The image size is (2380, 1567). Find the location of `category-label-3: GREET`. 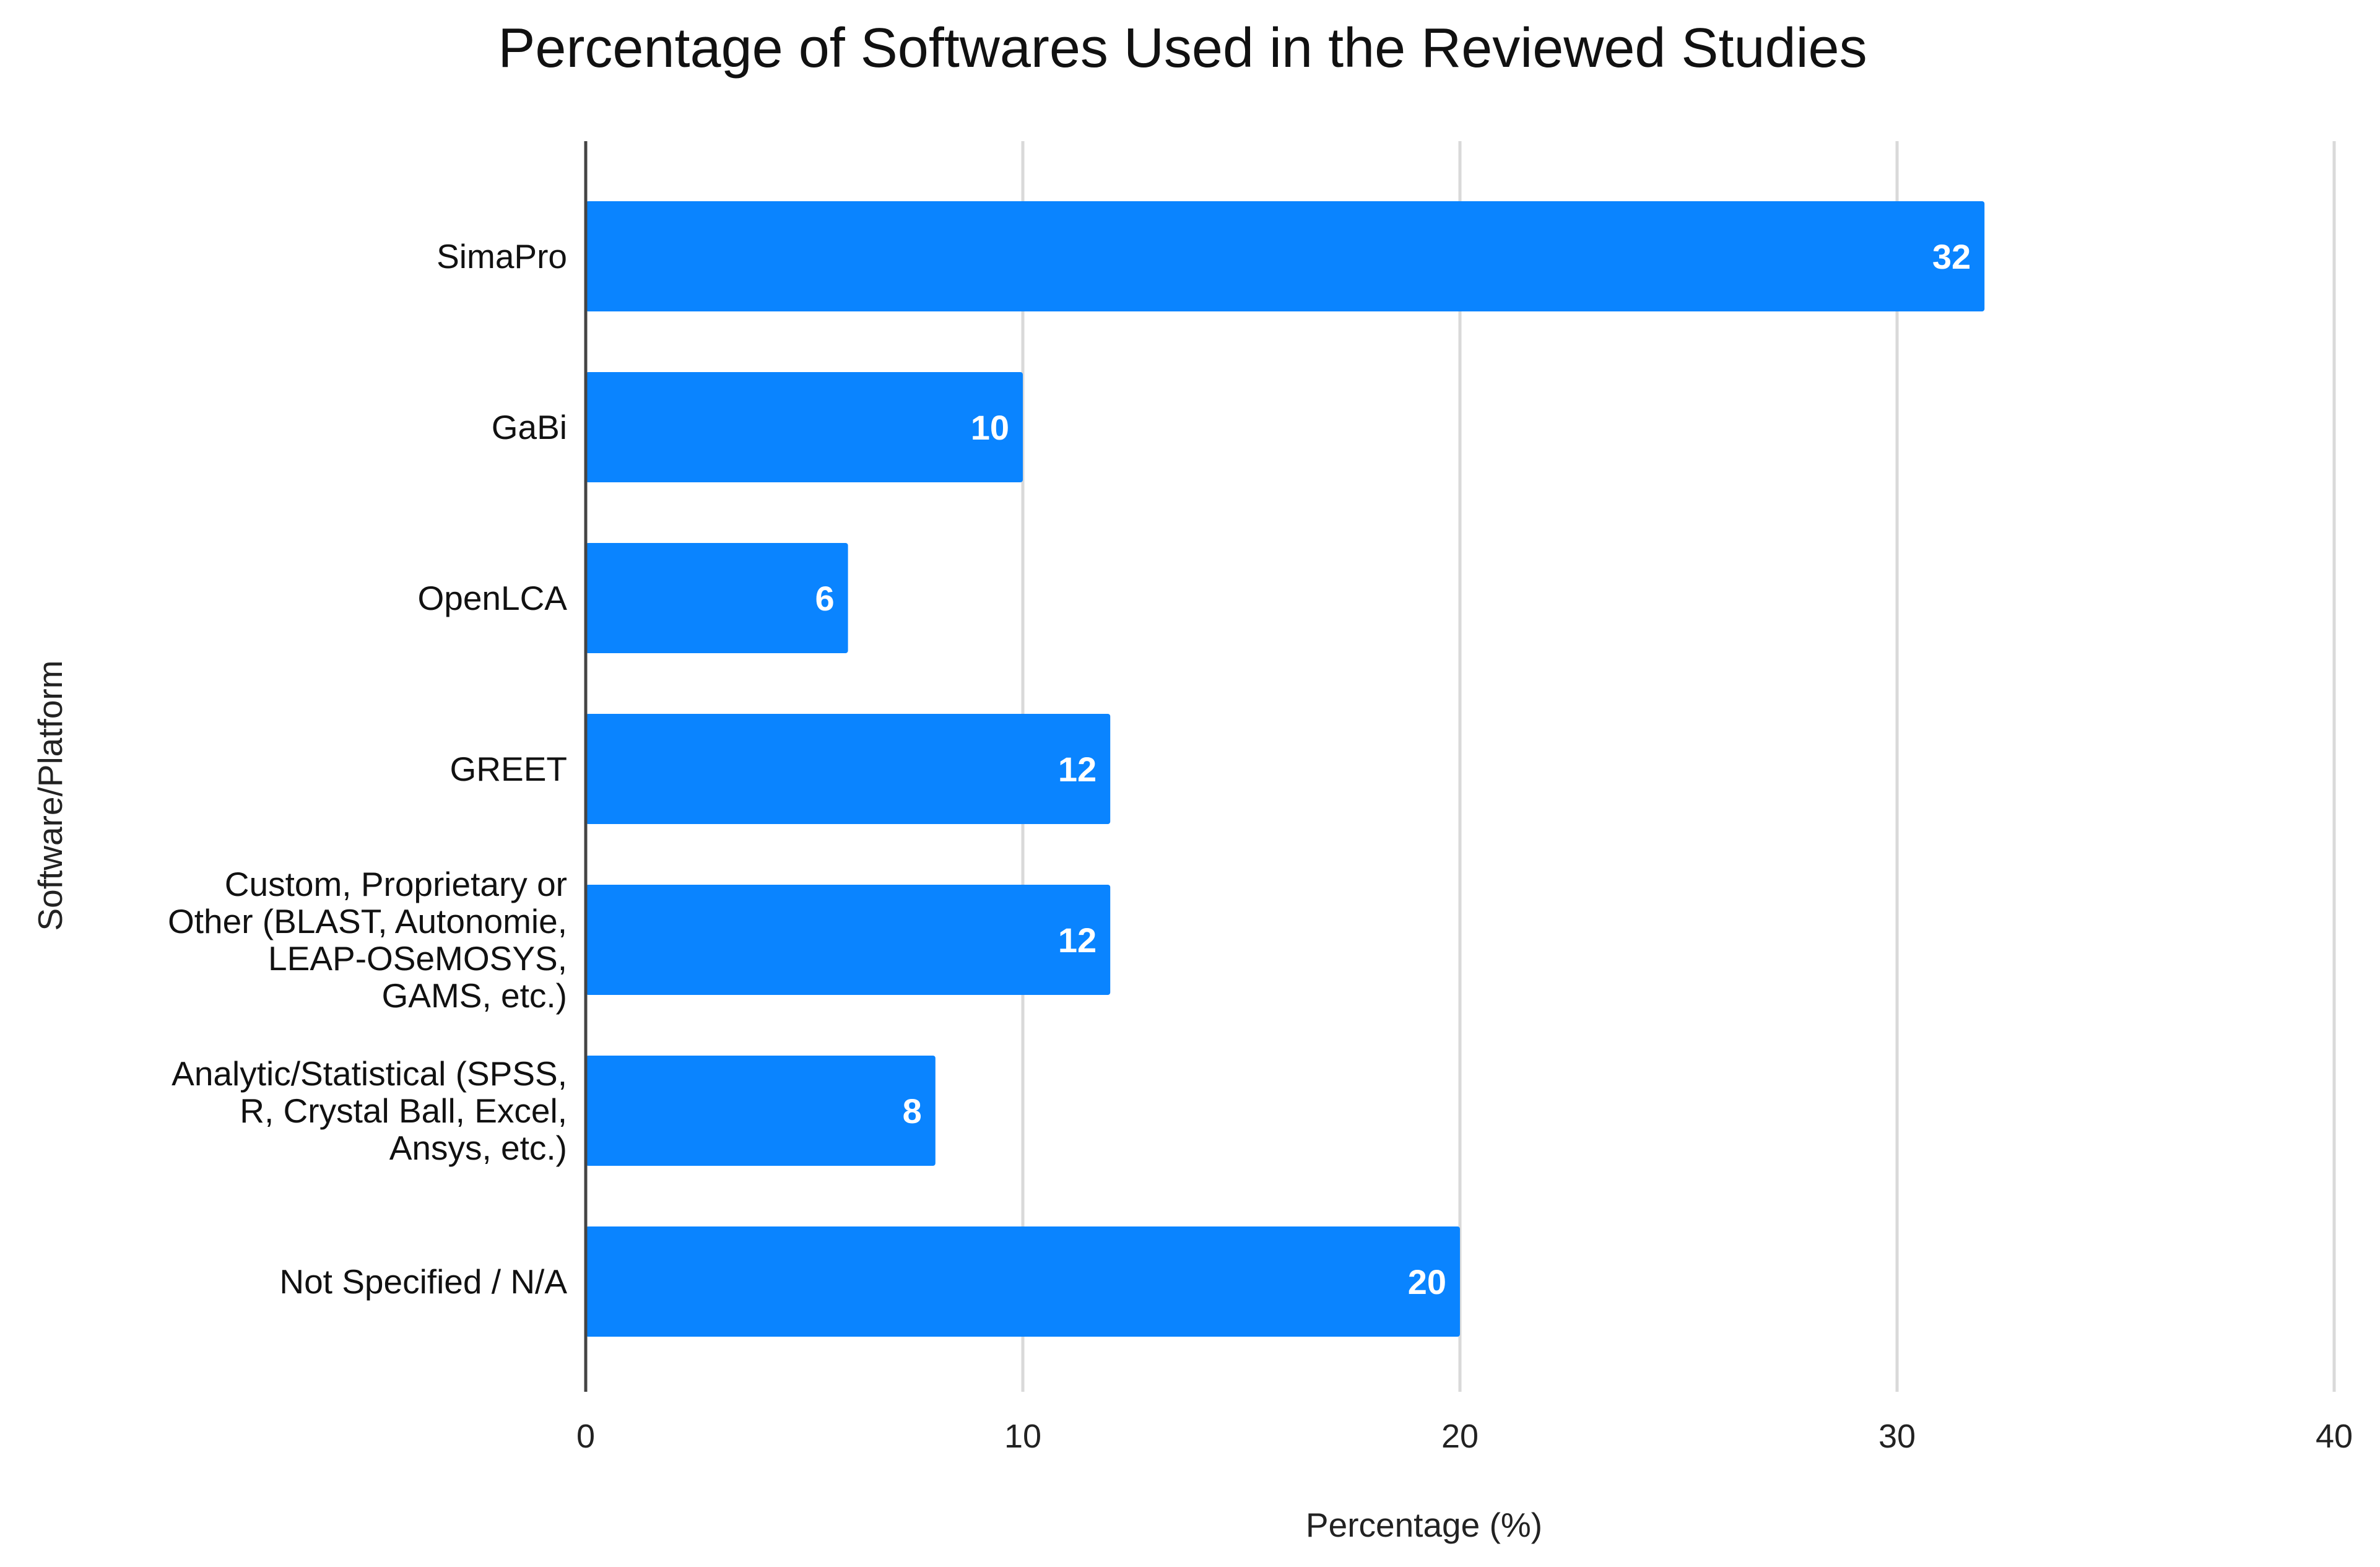

category-label-3: GREET is located at coordinates (508, 769).